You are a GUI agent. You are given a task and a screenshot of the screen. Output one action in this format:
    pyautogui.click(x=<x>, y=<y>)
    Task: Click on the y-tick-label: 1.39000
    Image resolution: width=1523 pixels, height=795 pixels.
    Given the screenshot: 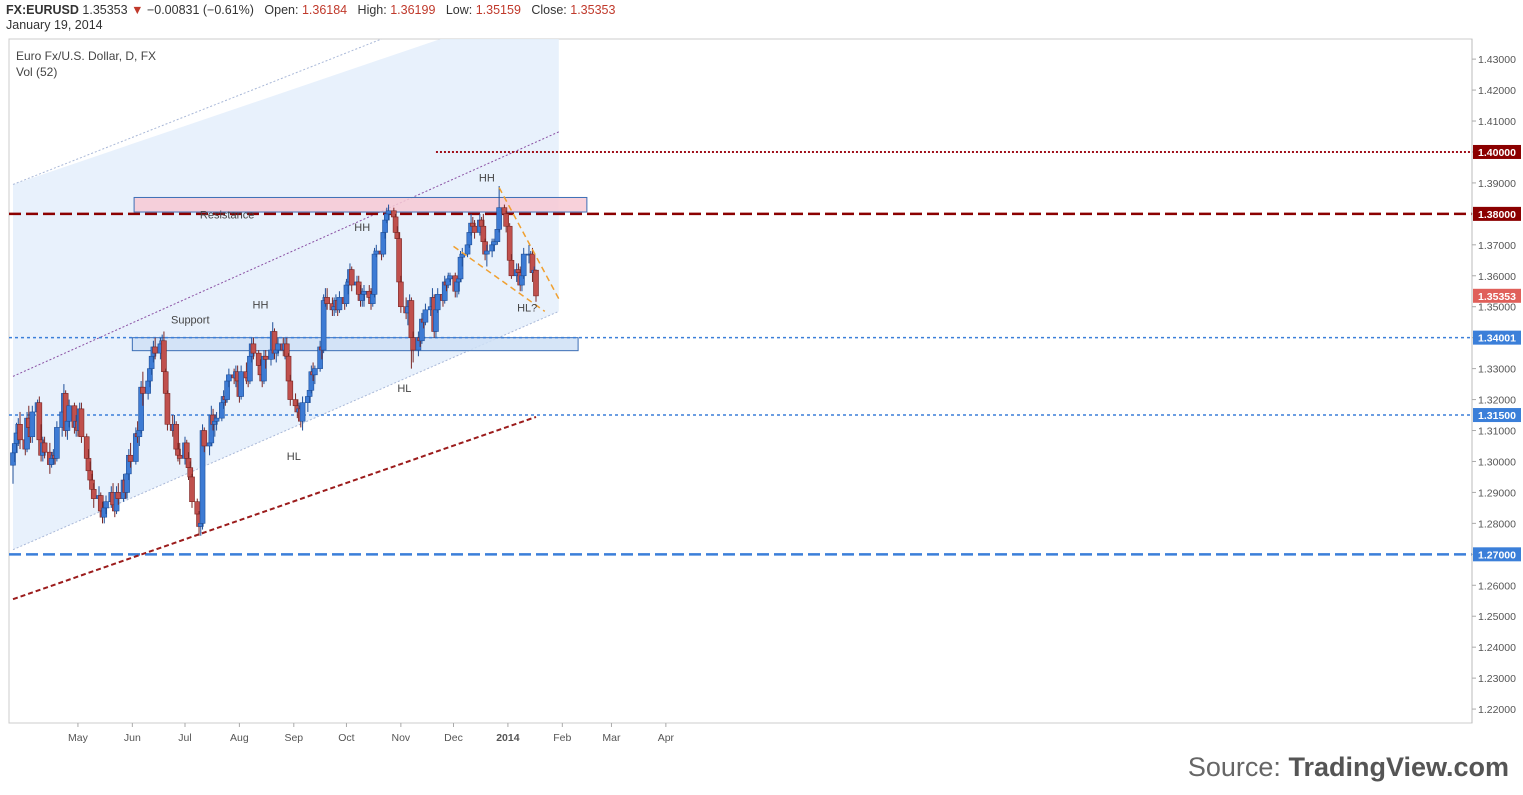 What is the action you would take?
    pyautogui.click(x=1497, y=184)
    